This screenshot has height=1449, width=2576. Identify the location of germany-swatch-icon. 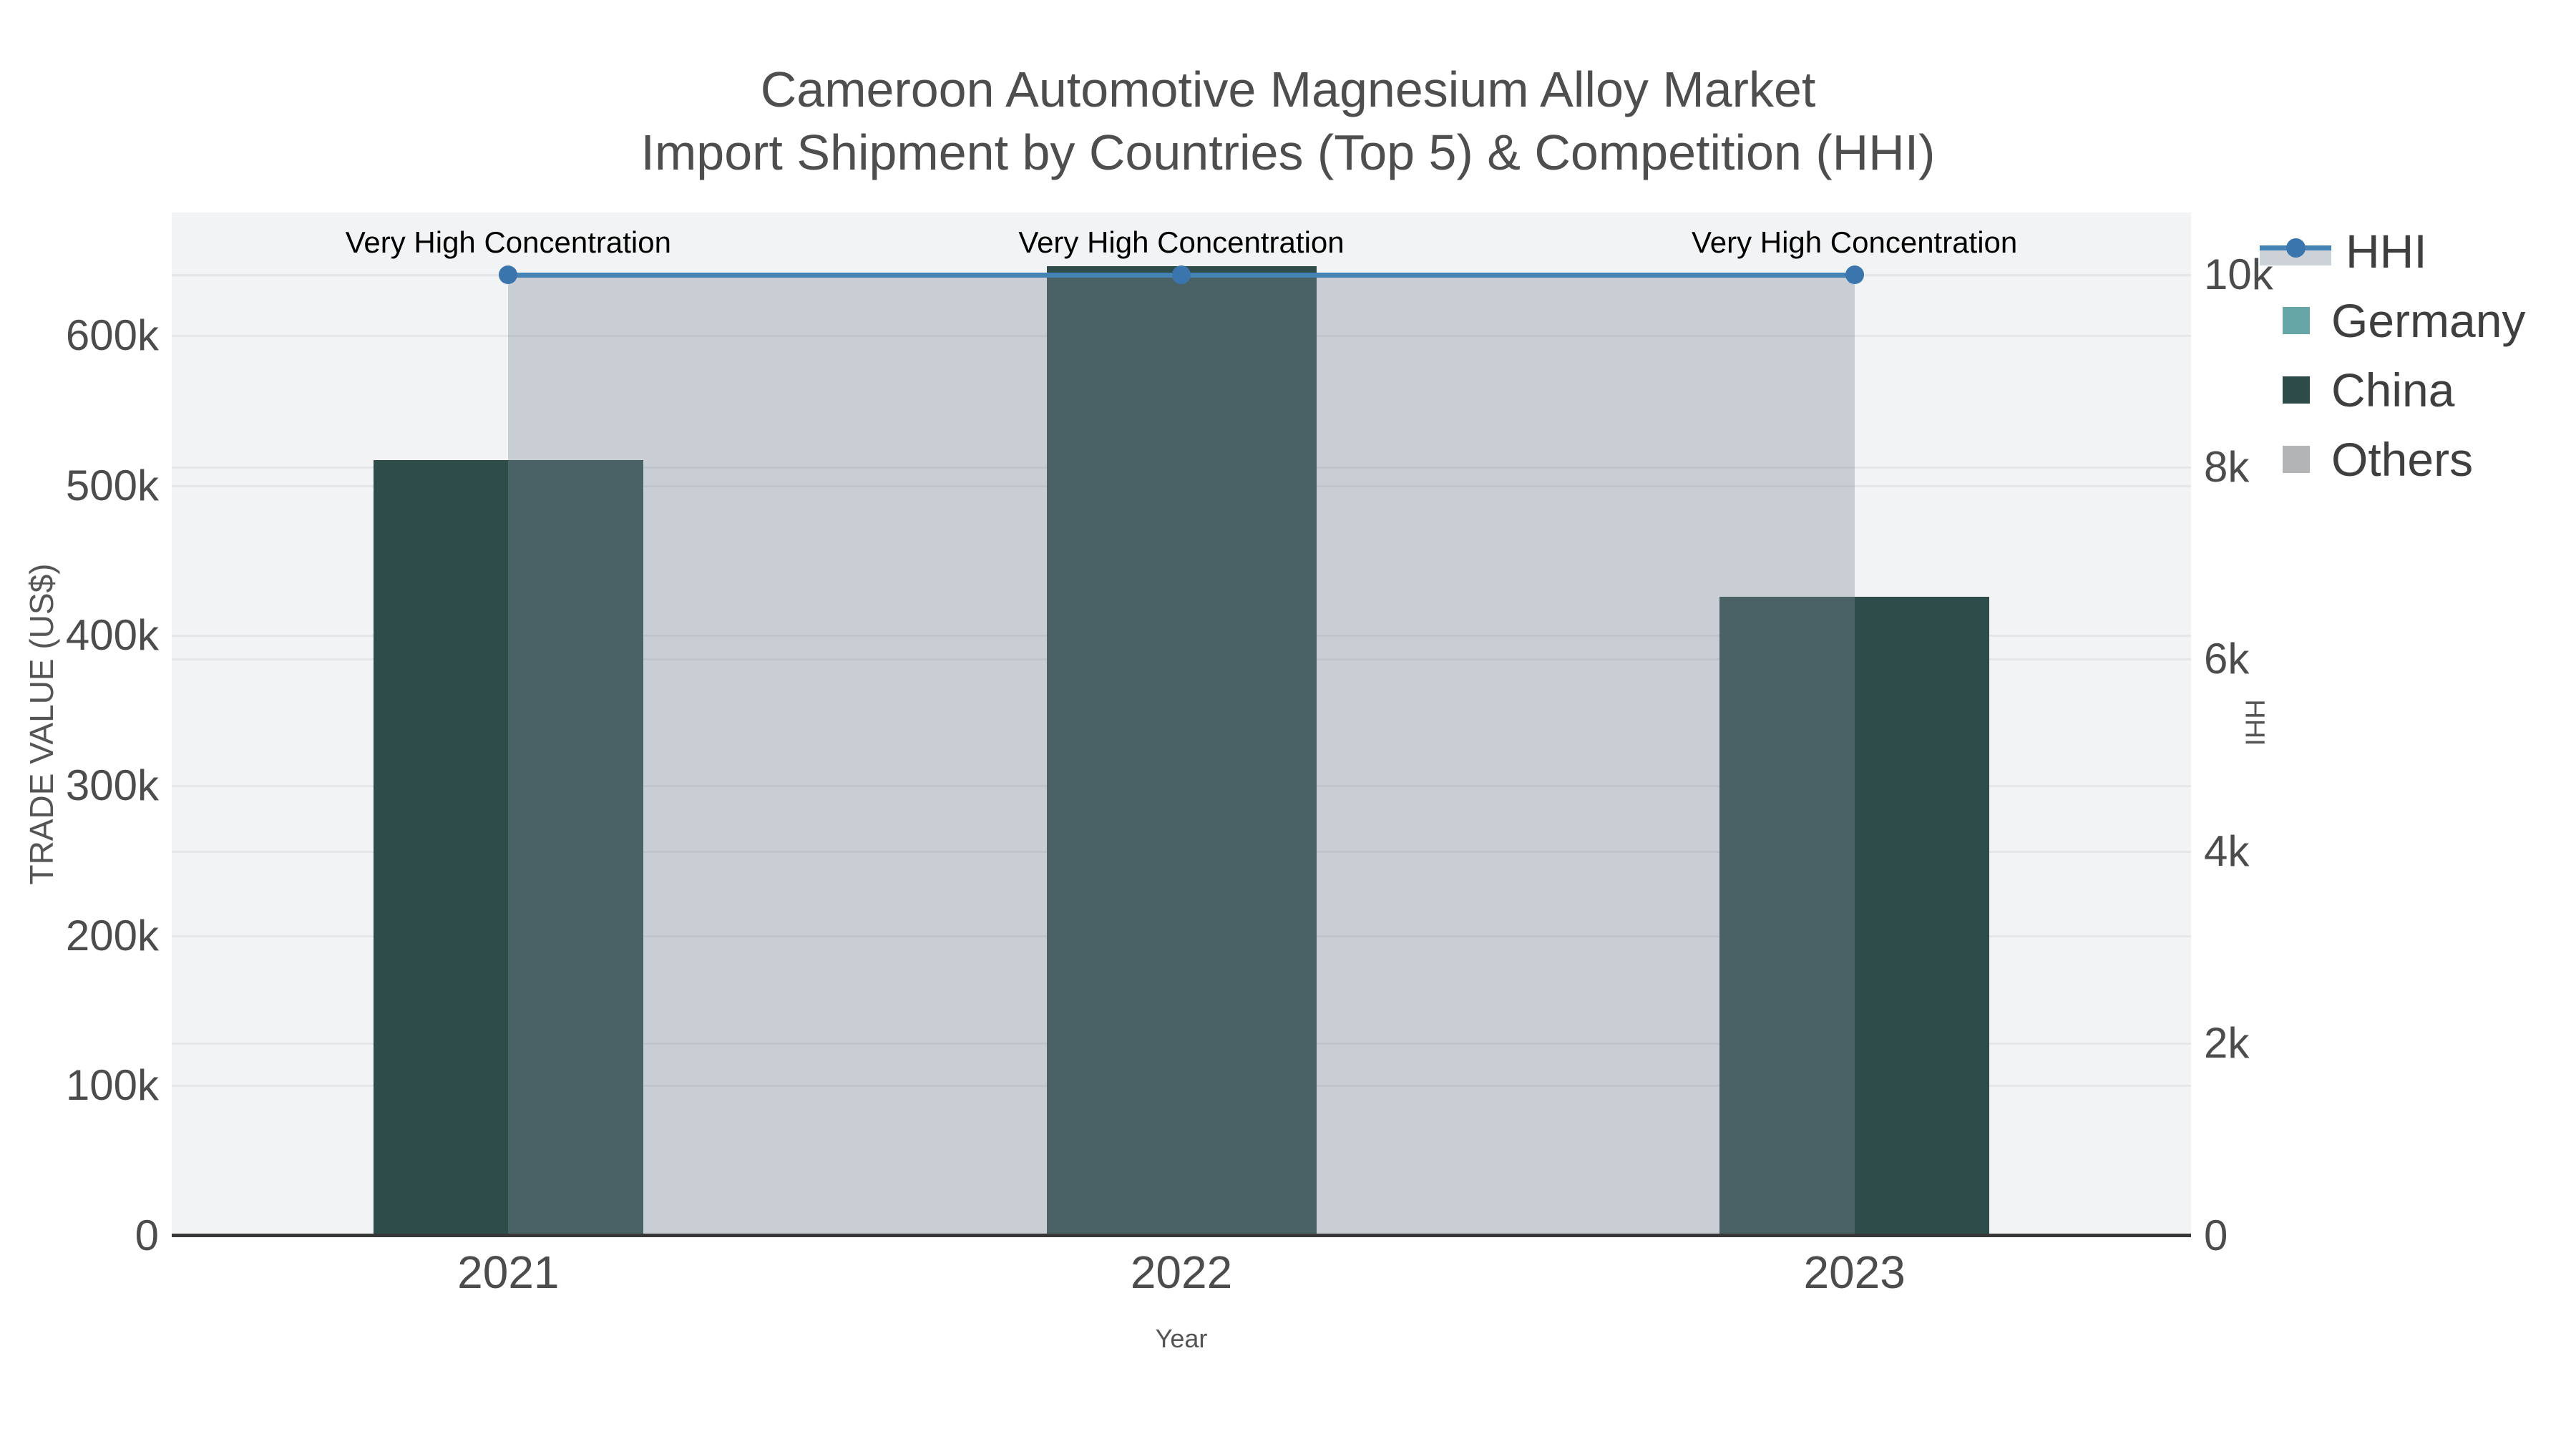
(2296, 320).